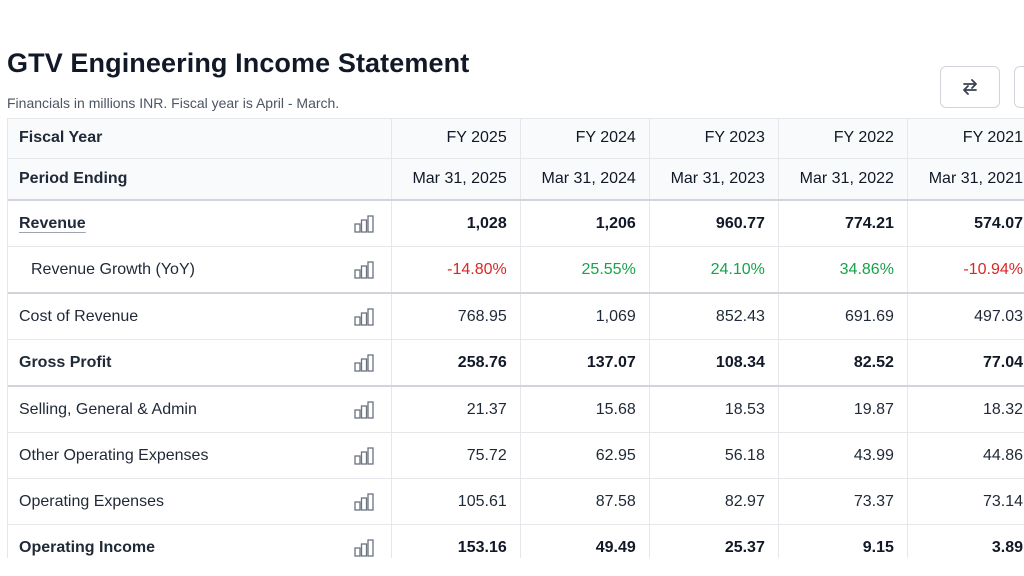  I want to click on value-cell: 574.07, so click(965, 223).